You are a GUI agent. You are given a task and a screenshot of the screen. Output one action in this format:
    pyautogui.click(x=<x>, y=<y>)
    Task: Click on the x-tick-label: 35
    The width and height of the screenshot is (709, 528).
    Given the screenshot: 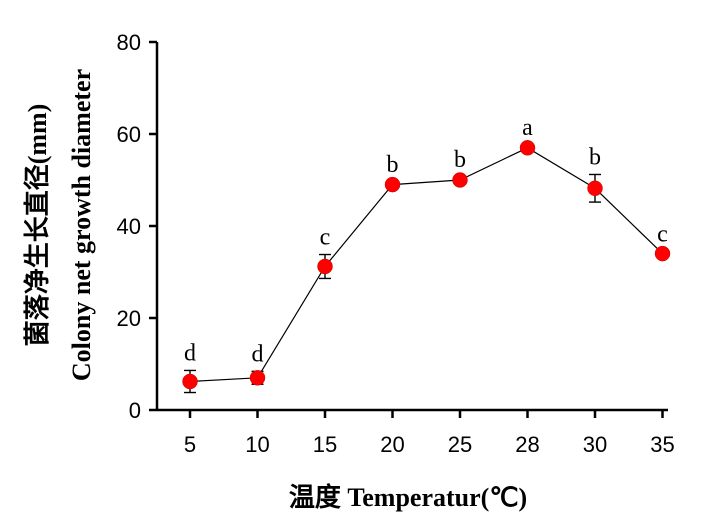 What is the action you would take?
    pyautogui.click(x=662, y=444)
    